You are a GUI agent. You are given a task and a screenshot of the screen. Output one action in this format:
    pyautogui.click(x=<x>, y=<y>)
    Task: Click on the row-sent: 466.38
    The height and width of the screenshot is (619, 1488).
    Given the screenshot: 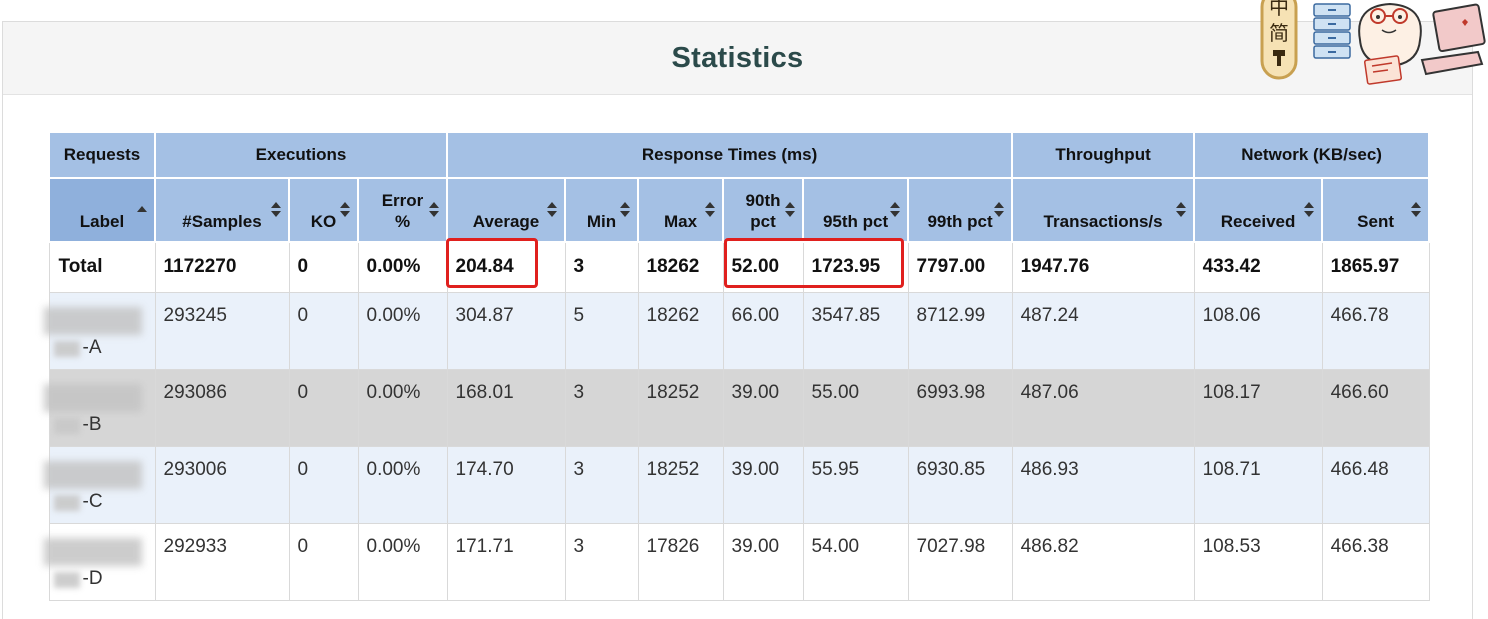 What is the action you would take?
    pyautogui.click(x=1375, y=561)
    